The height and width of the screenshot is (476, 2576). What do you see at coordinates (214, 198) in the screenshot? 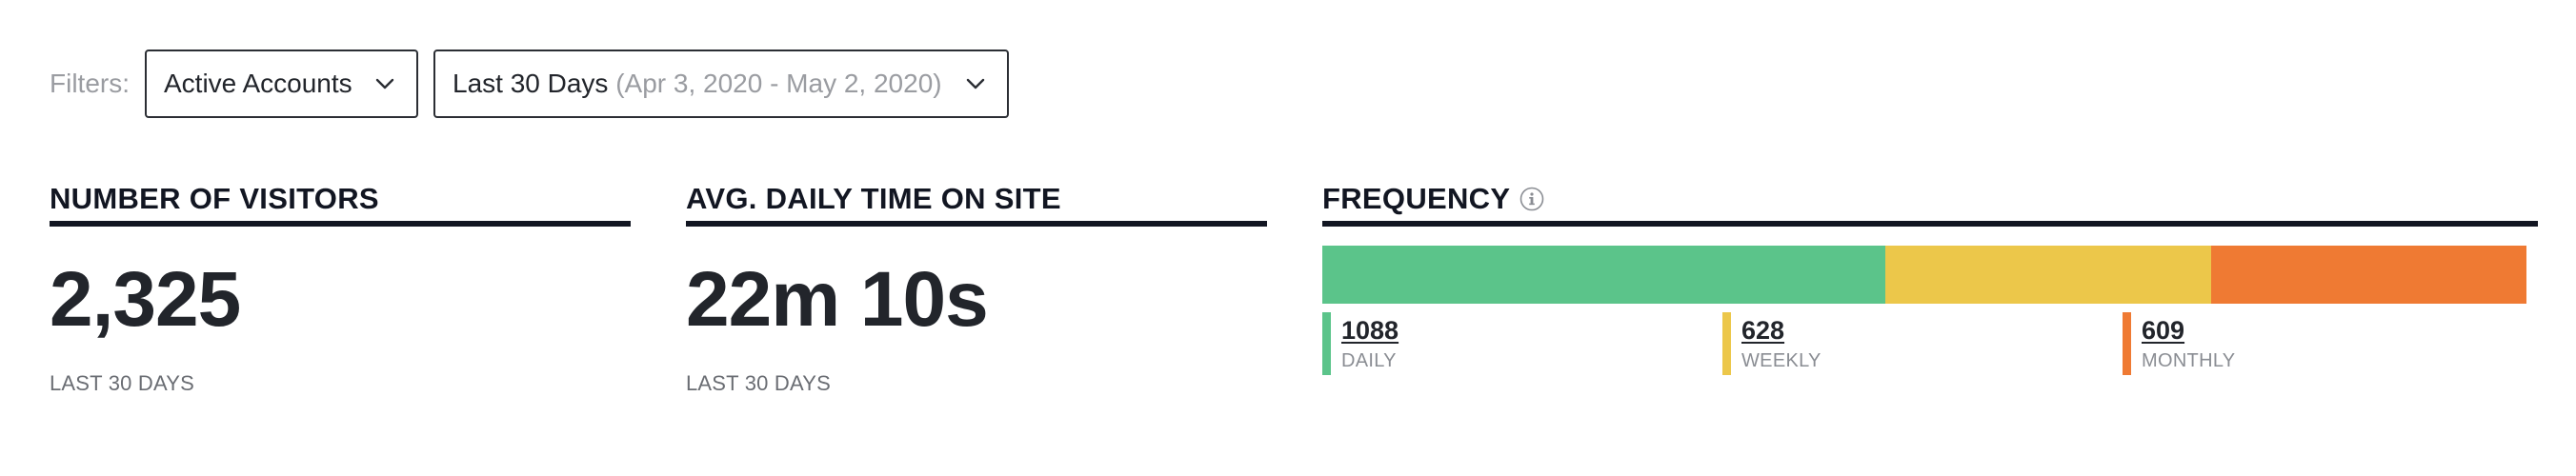
I see `visitors-title: NUMBER OF VISITORS` at bounding box center [214, 198].